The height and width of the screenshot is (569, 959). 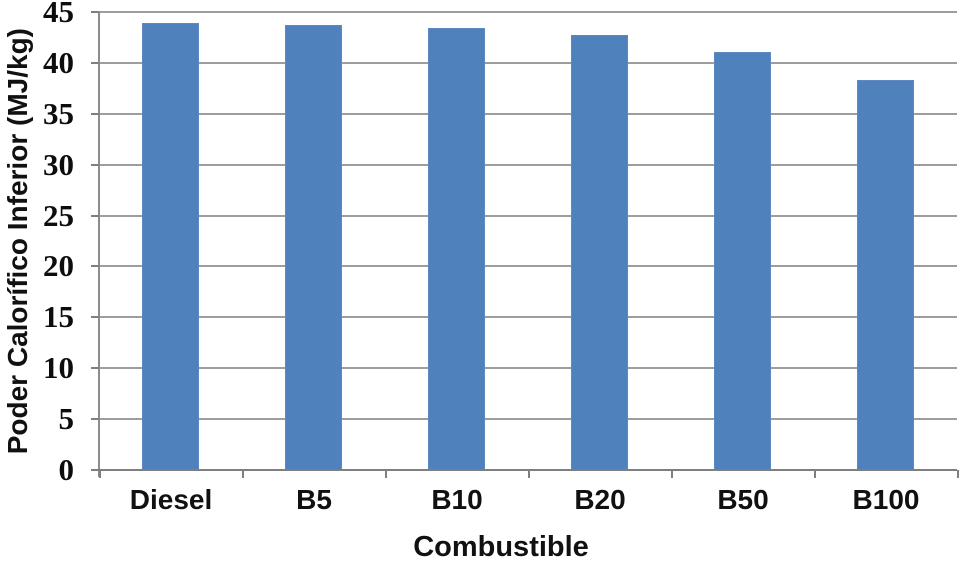 I want to click on y-tick-label: 45, so click(x=58, y=14).